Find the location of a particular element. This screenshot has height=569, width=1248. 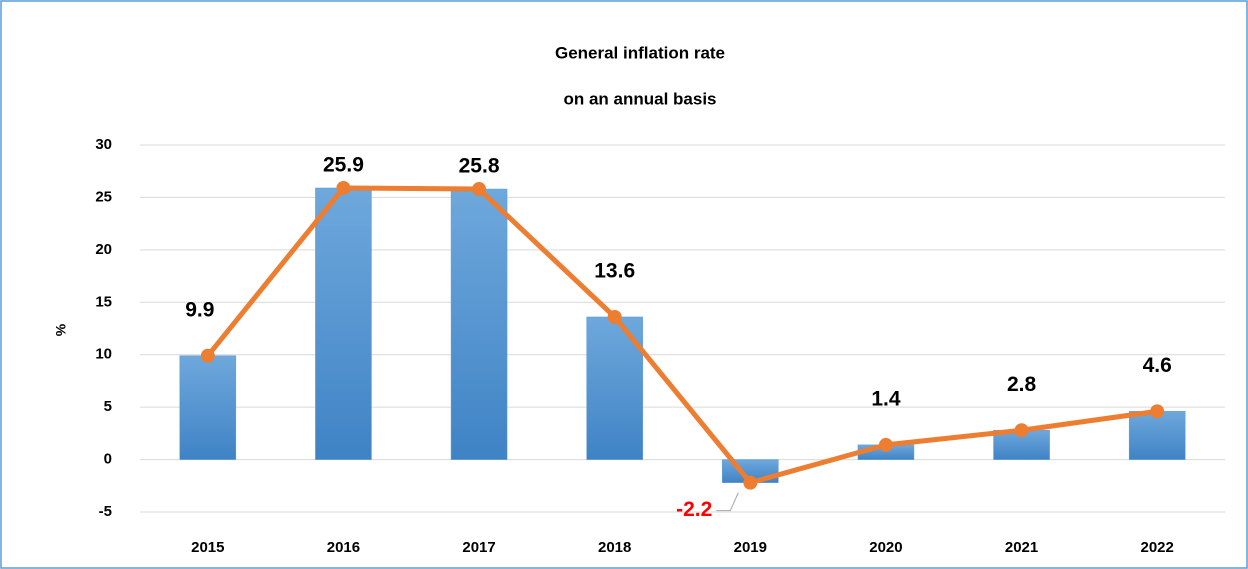

data-label: 2.8 is located at coordinates (1022, 384).